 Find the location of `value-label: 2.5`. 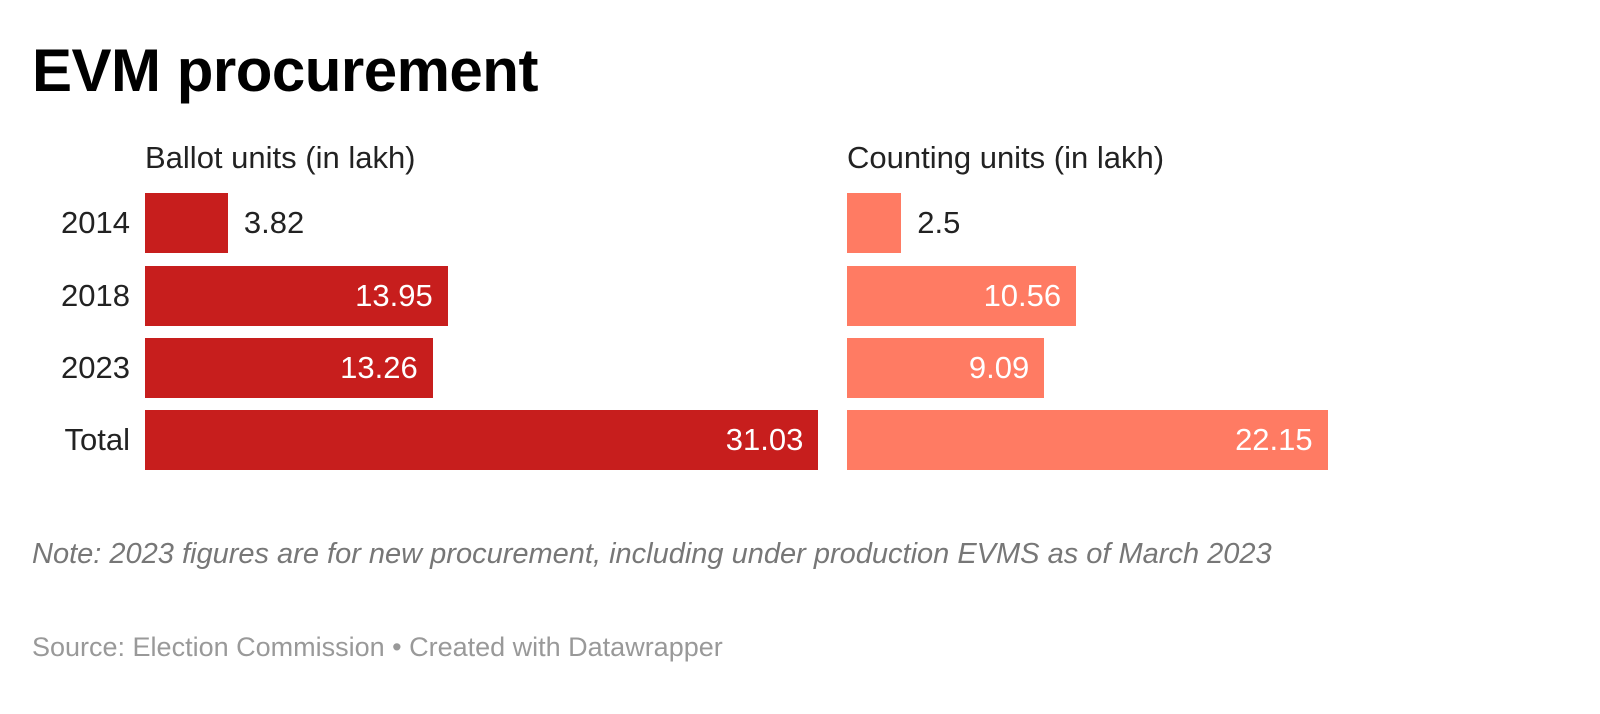

value-label: 2.5 is located at coordinates (939, 222).